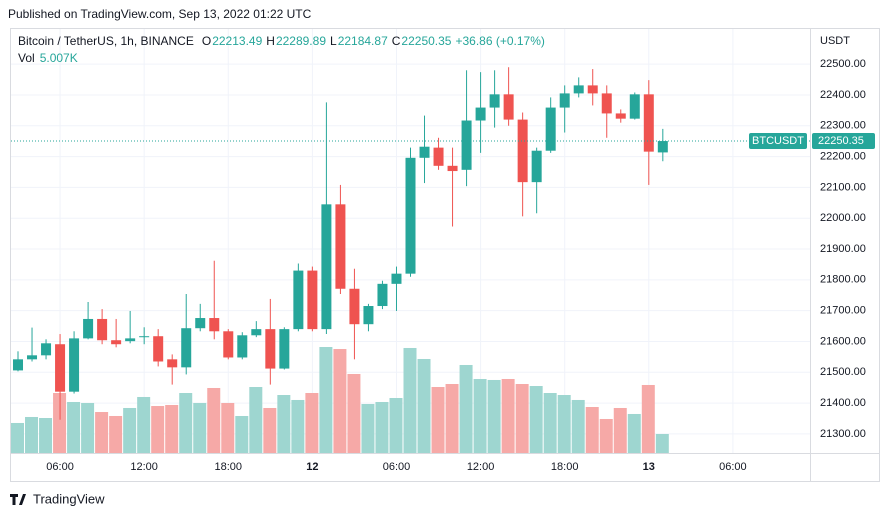  I want to click on ticker-tag-label: BTCUSDT, so click(778, 141).